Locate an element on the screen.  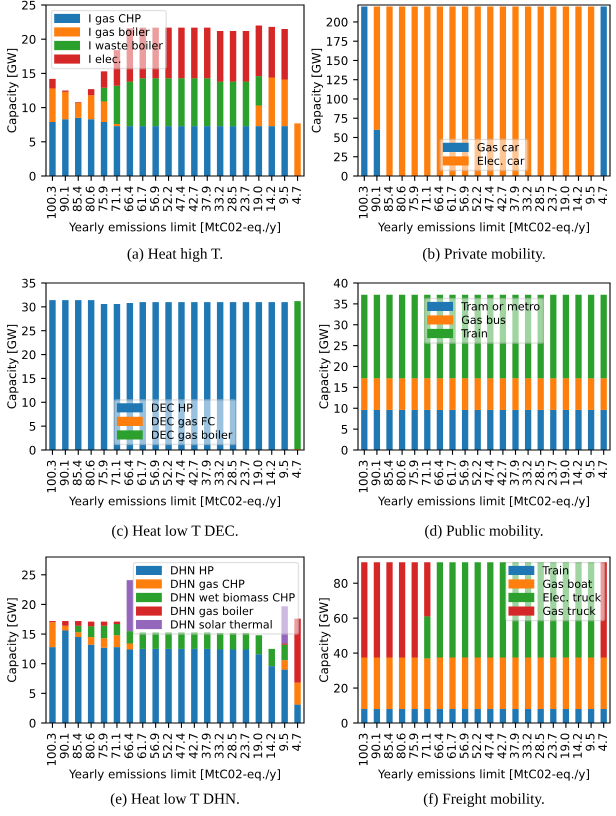
text: (d) Public mobility. is located at coordinates (484, 532).